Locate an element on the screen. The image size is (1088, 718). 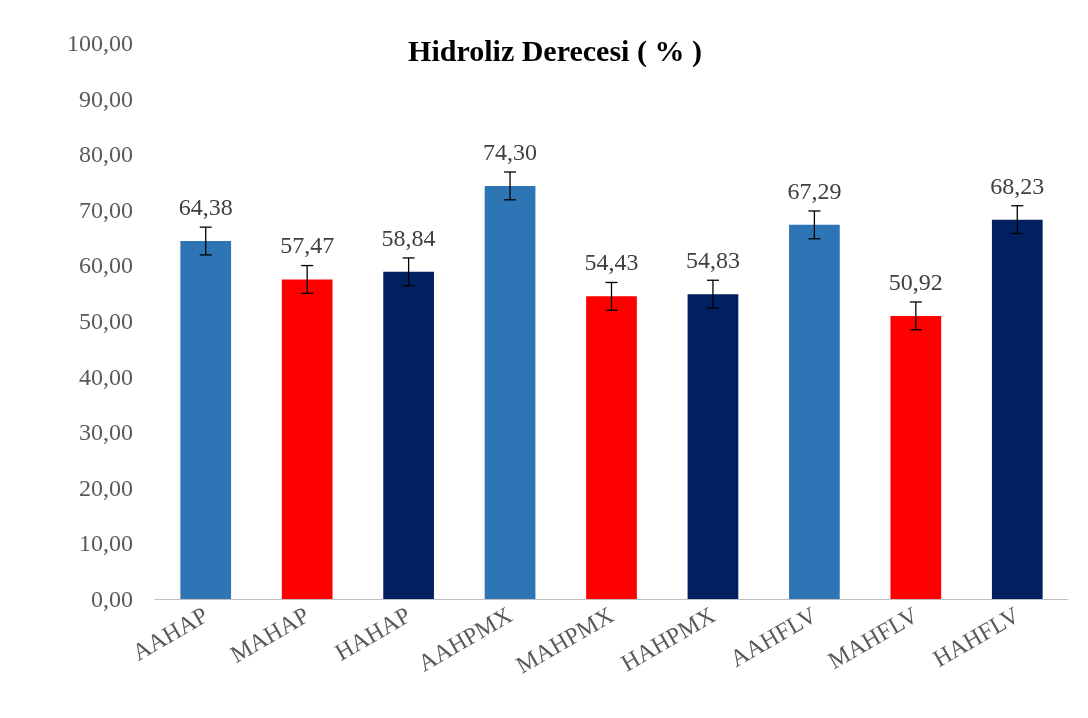
data-label: 54,83 is located at coordinates (712, 260).